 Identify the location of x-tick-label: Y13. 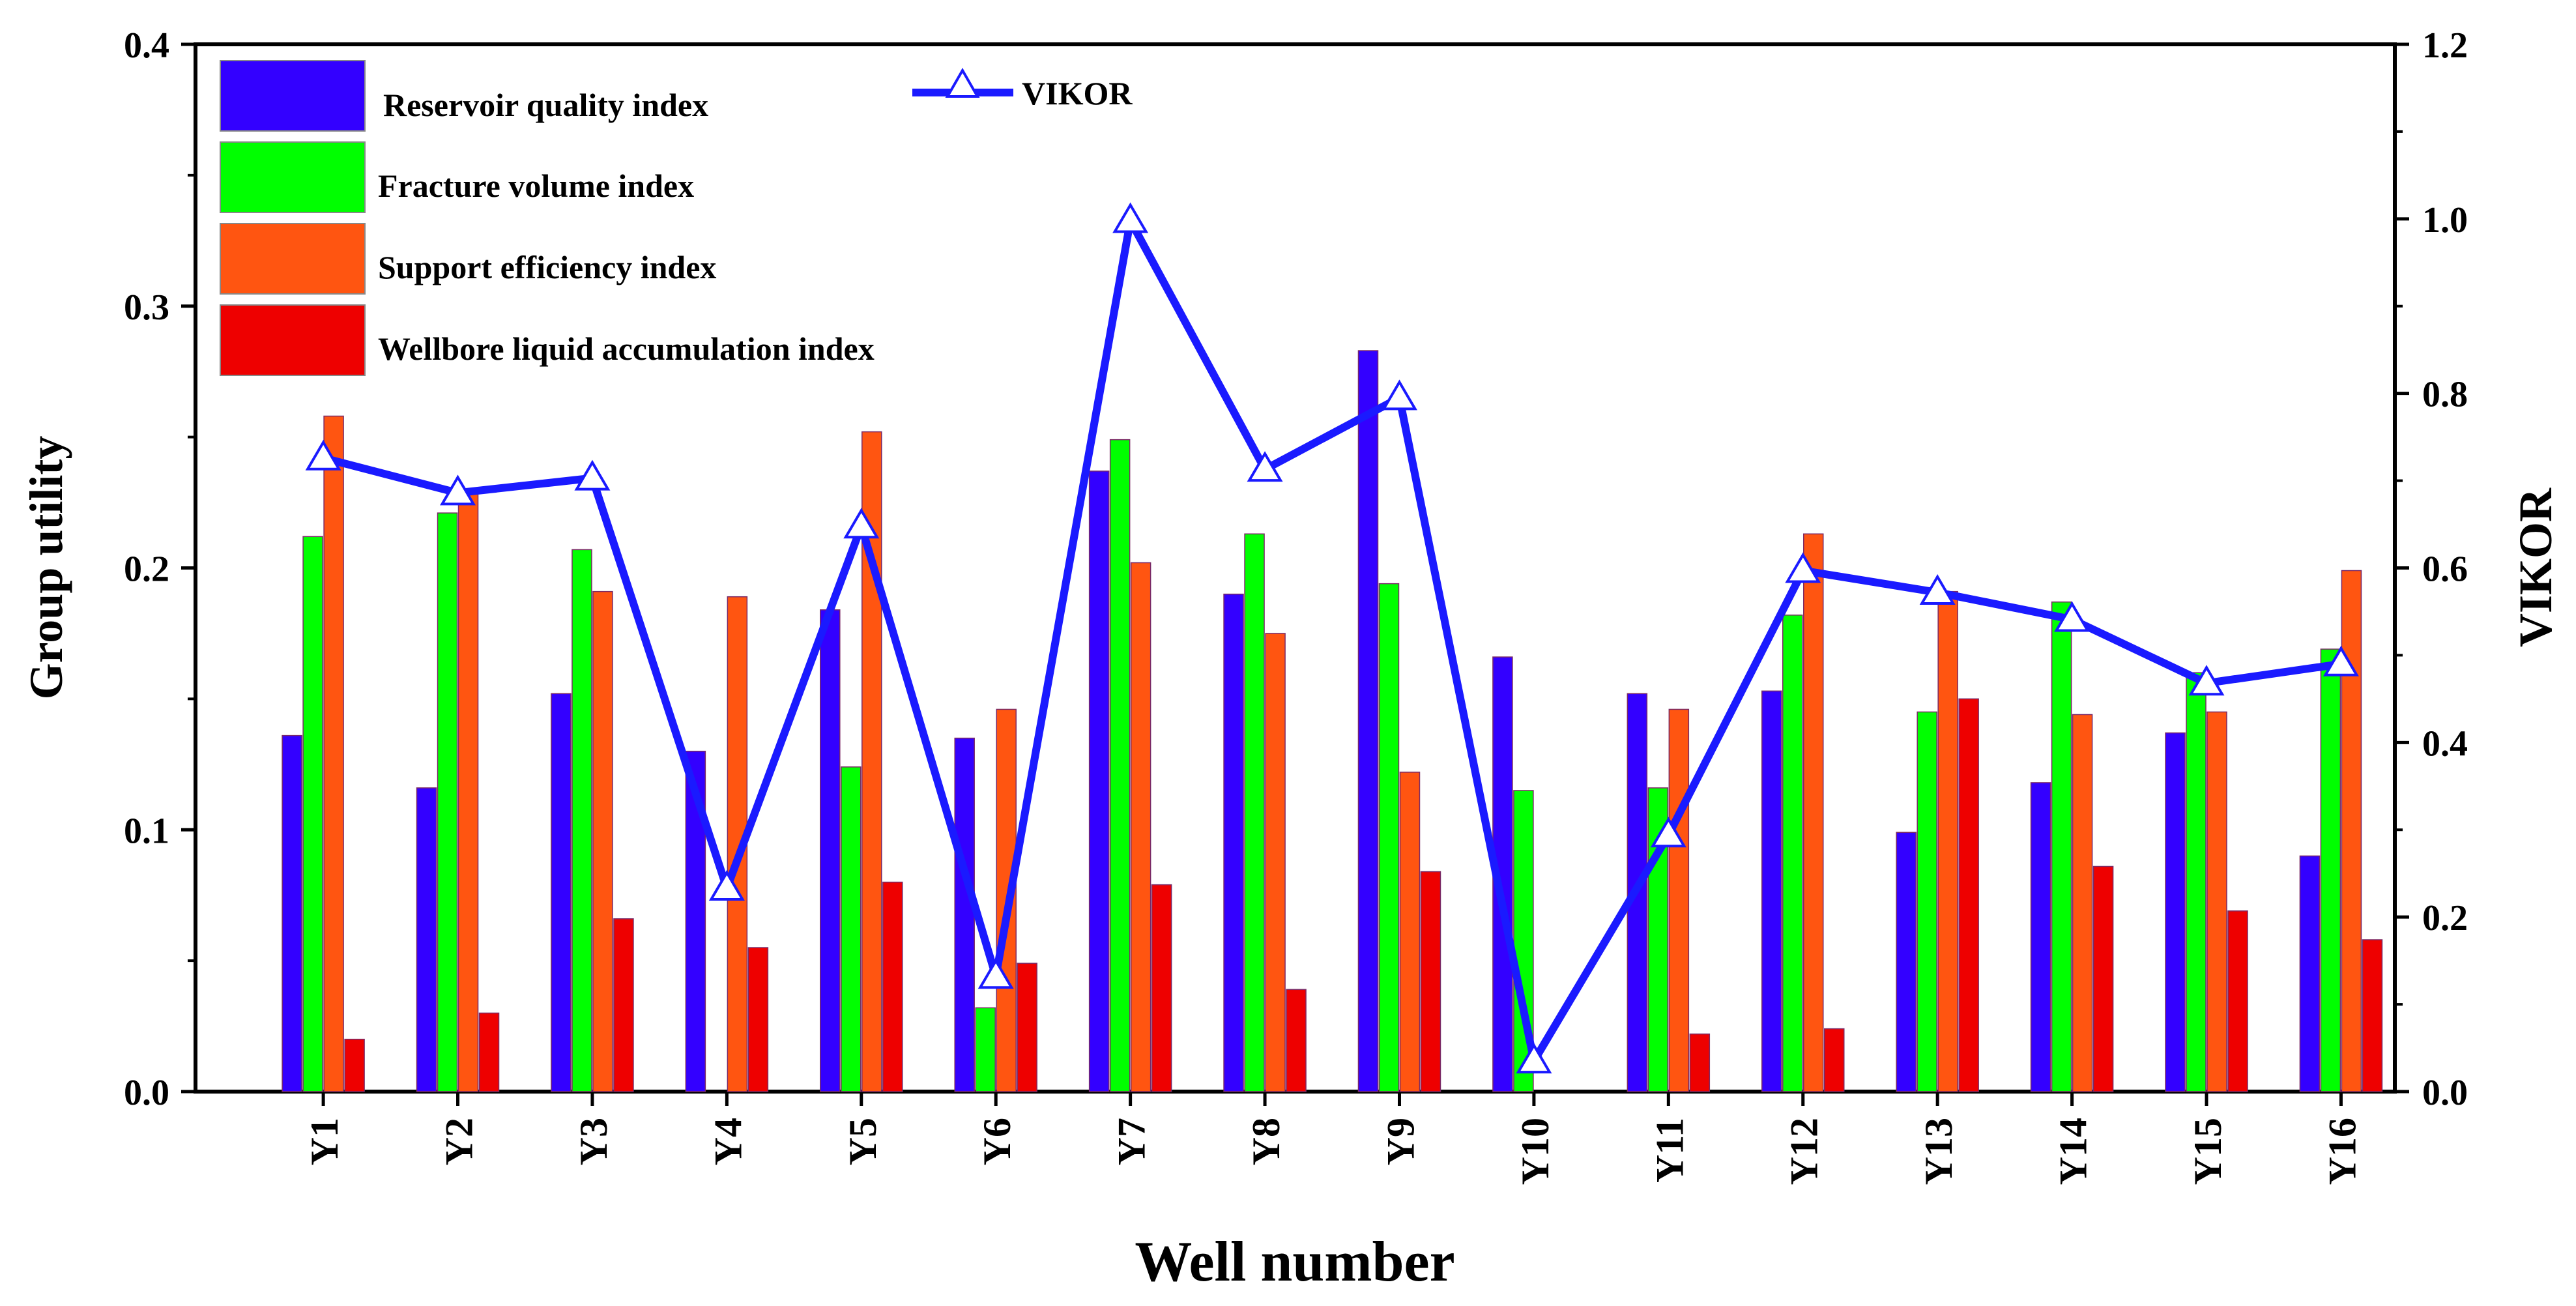
(1939, 1151).